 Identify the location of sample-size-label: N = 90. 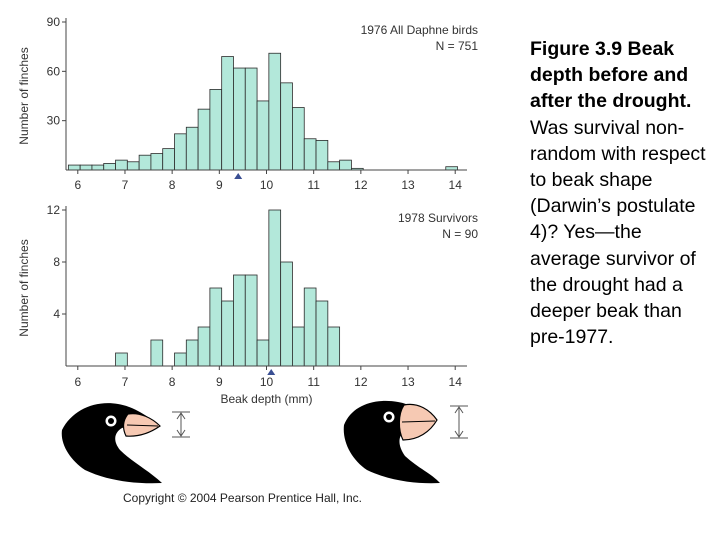
(460, 234).